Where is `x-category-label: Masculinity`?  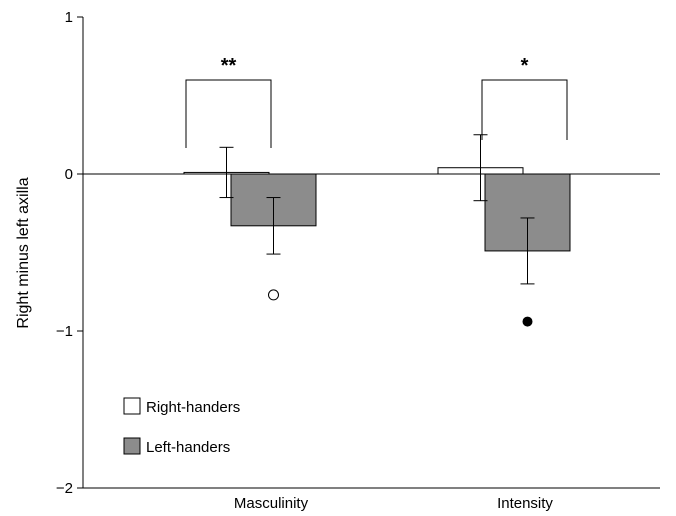 x-category-label: Masculinity is located at coordinates (271, 503).